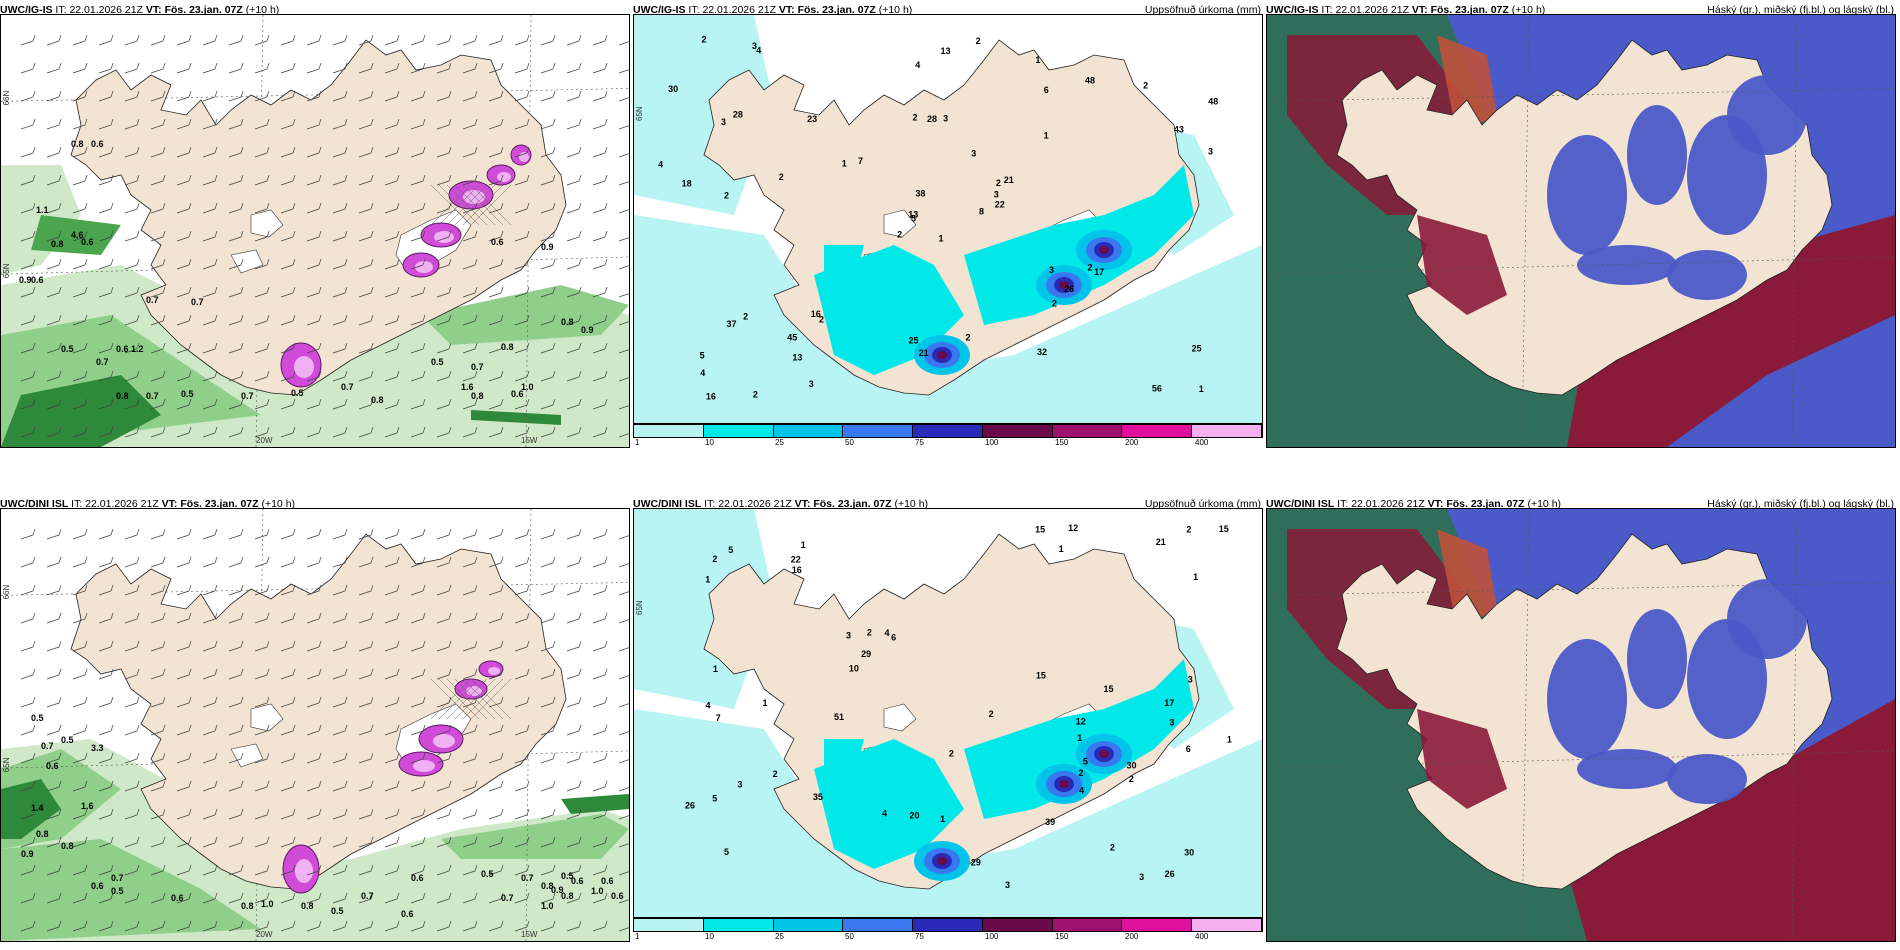 This screenshot has height=950, width=1900. Describe the element at coordinates (915, 815) in the screenshot. I see `precip-value: 20` at that location.